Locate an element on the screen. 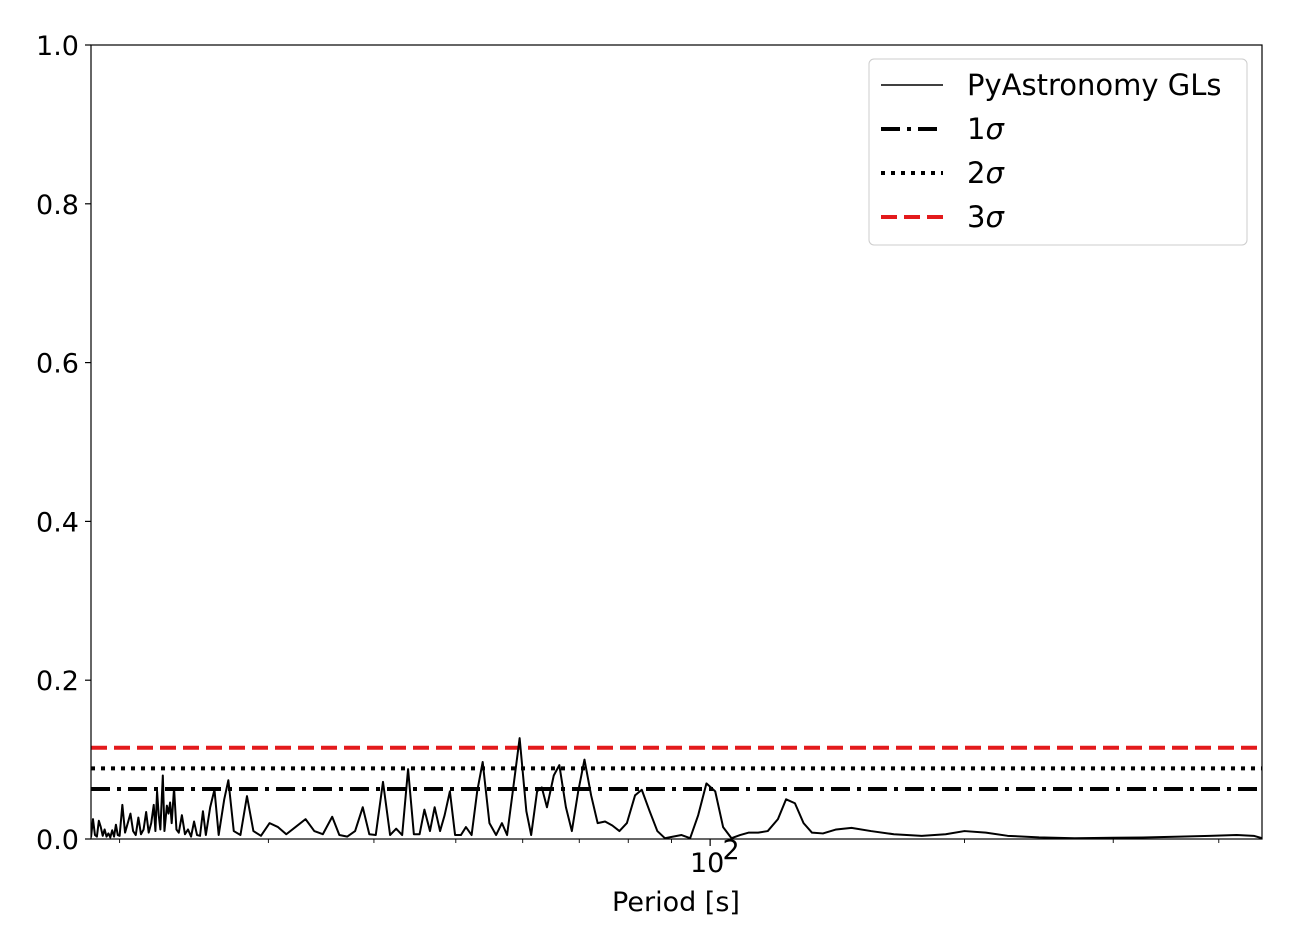 Image resolution: width=1295 pixels, height=950 pixels. threshold-lines is located at coordinates (676, 768).